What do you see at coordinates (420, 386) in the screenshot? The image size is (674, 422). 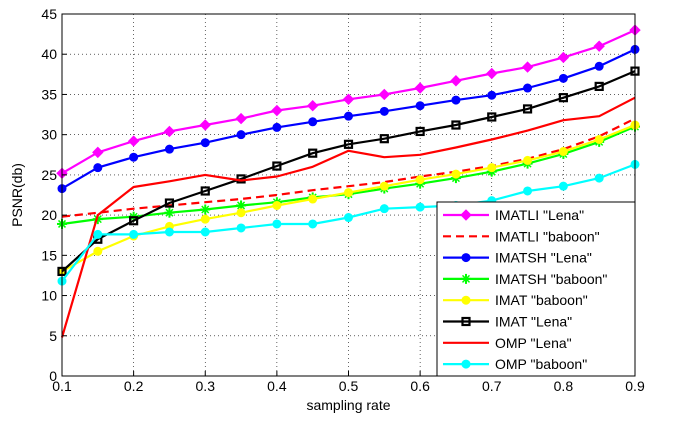 I see `x-tick-label: 0.6` at bounding box center [420, 386].